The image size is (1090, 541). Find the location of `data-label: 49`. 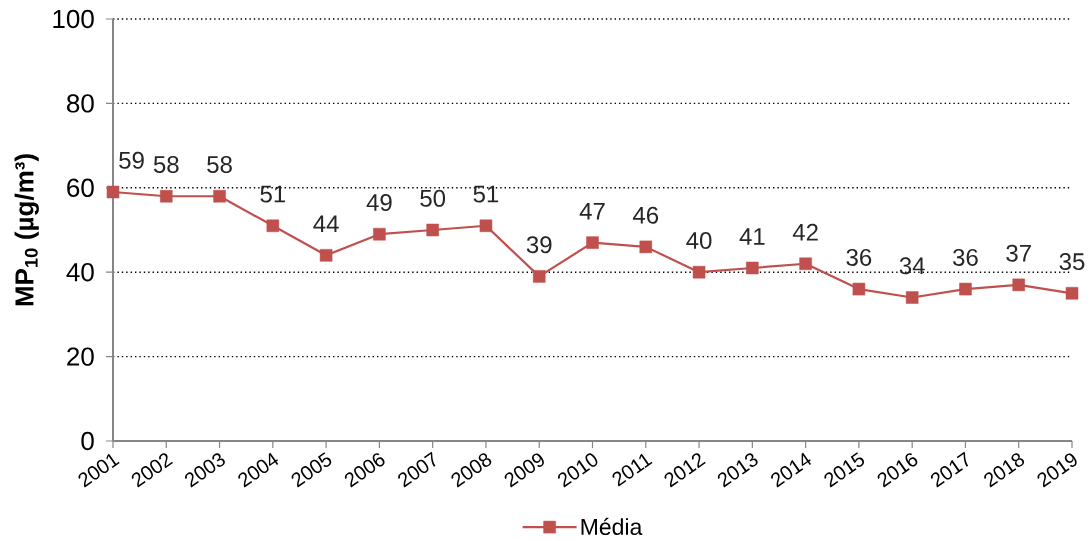

data-label: 49 is located at coordinates (379, 203).